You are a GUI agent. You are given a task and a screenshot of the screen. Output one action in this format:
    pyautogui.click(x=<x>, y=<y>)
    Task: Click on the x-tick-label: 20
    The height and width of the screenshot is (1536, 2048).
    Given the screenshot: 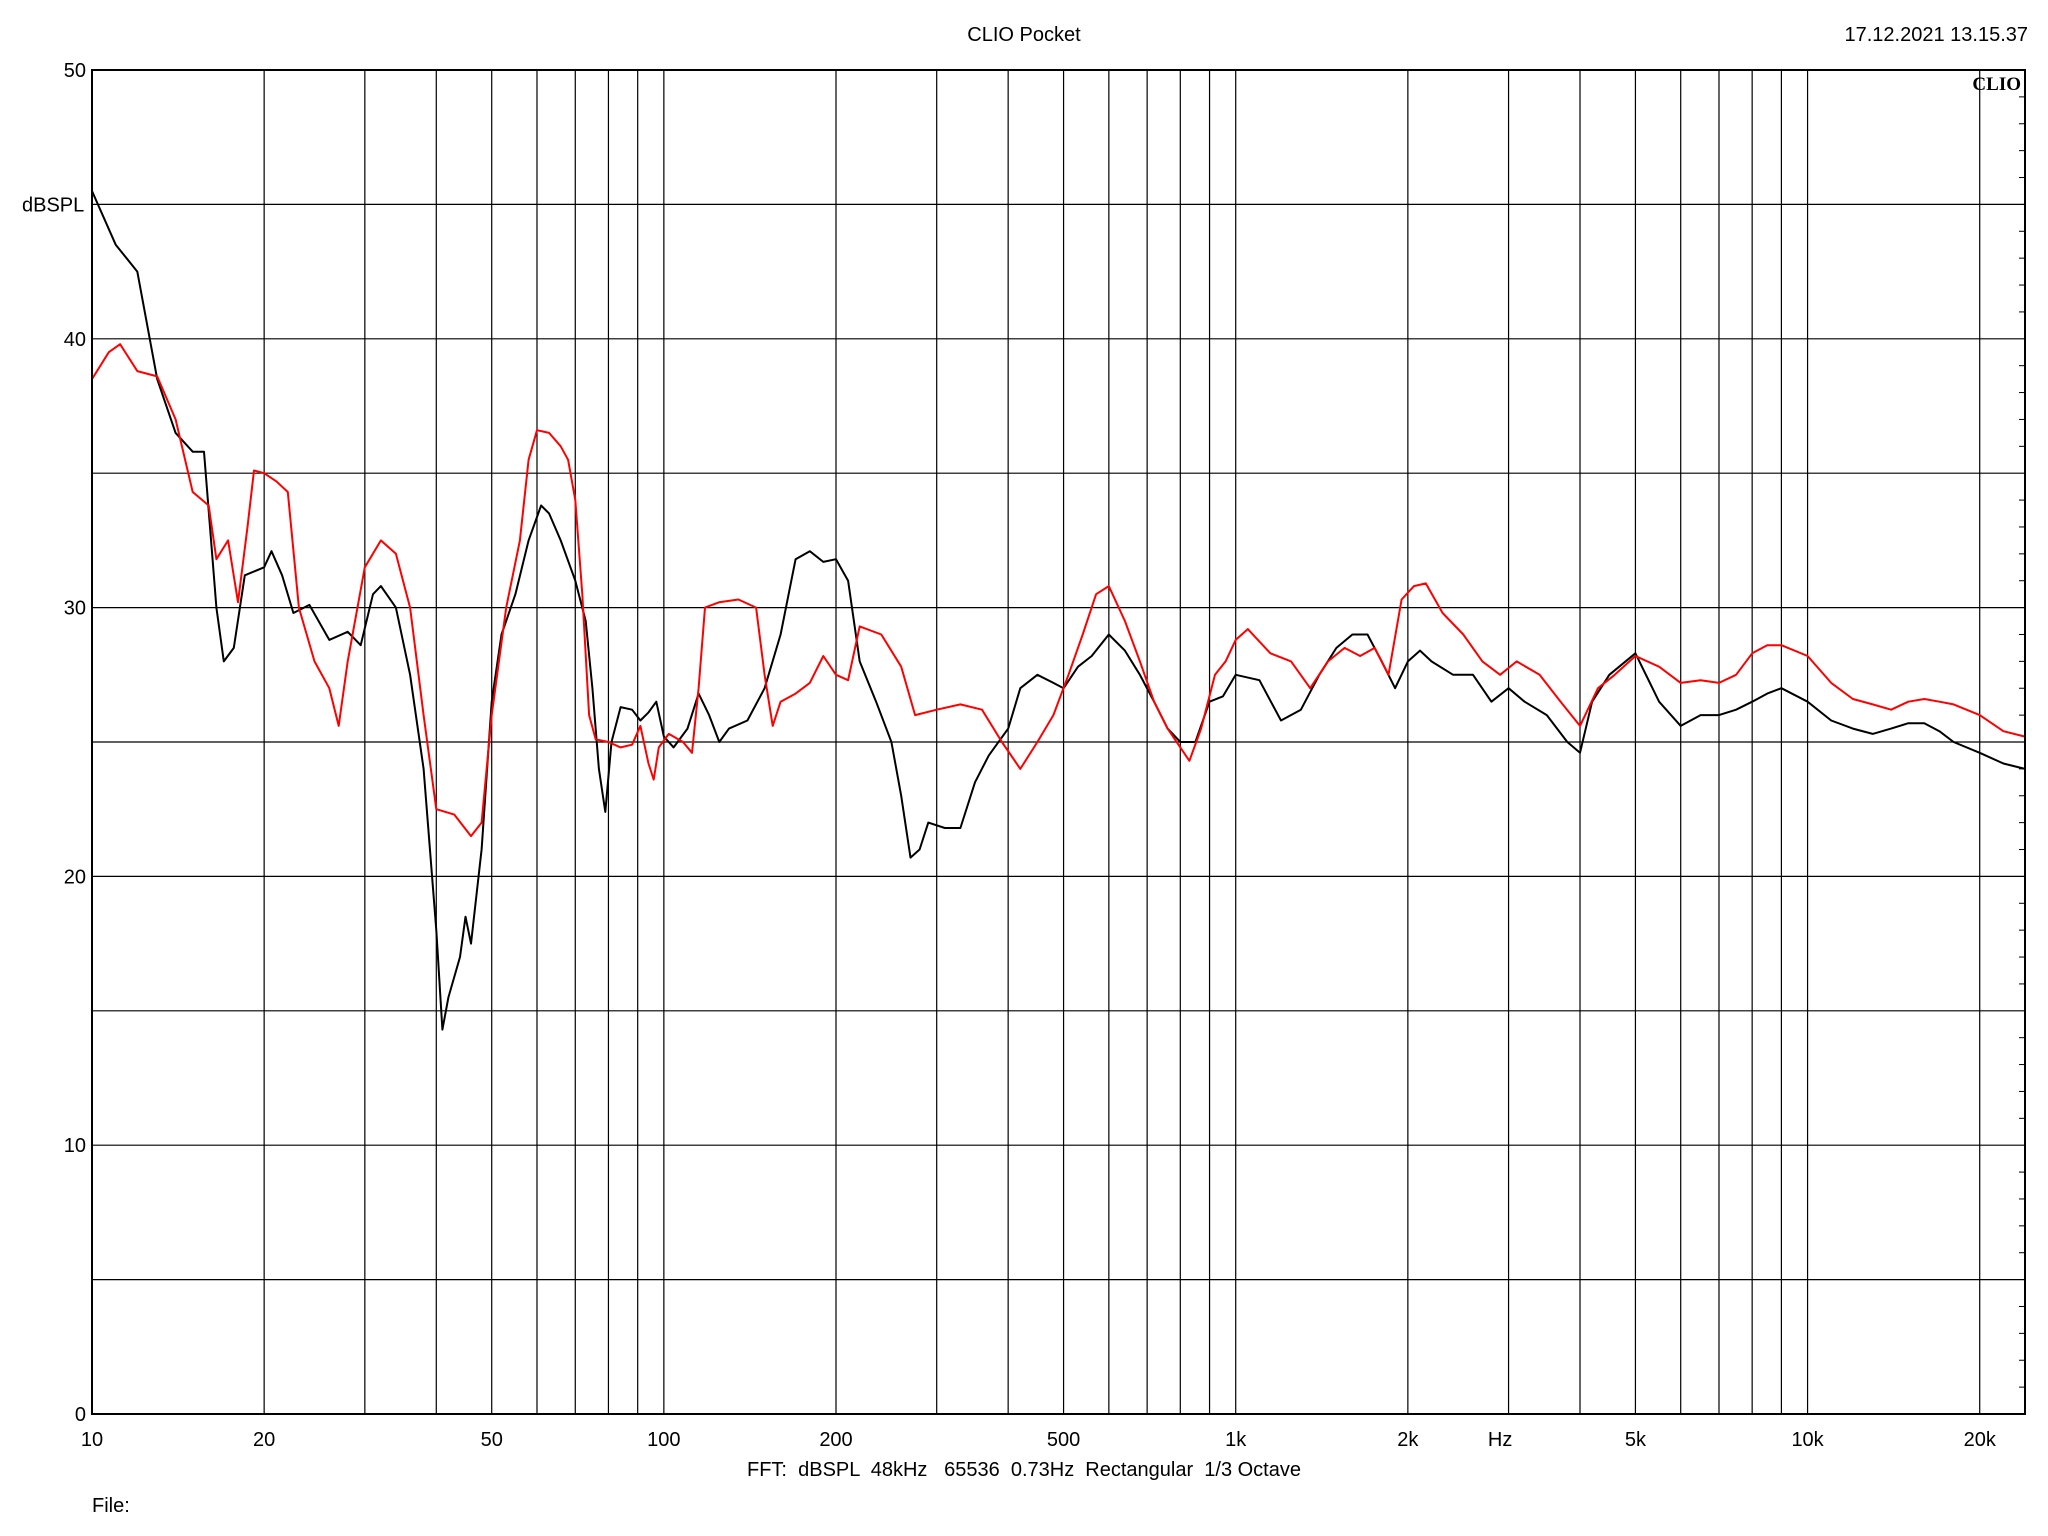 What is the action you would take?
    pyautogui.click(x=264, y=1440)
    